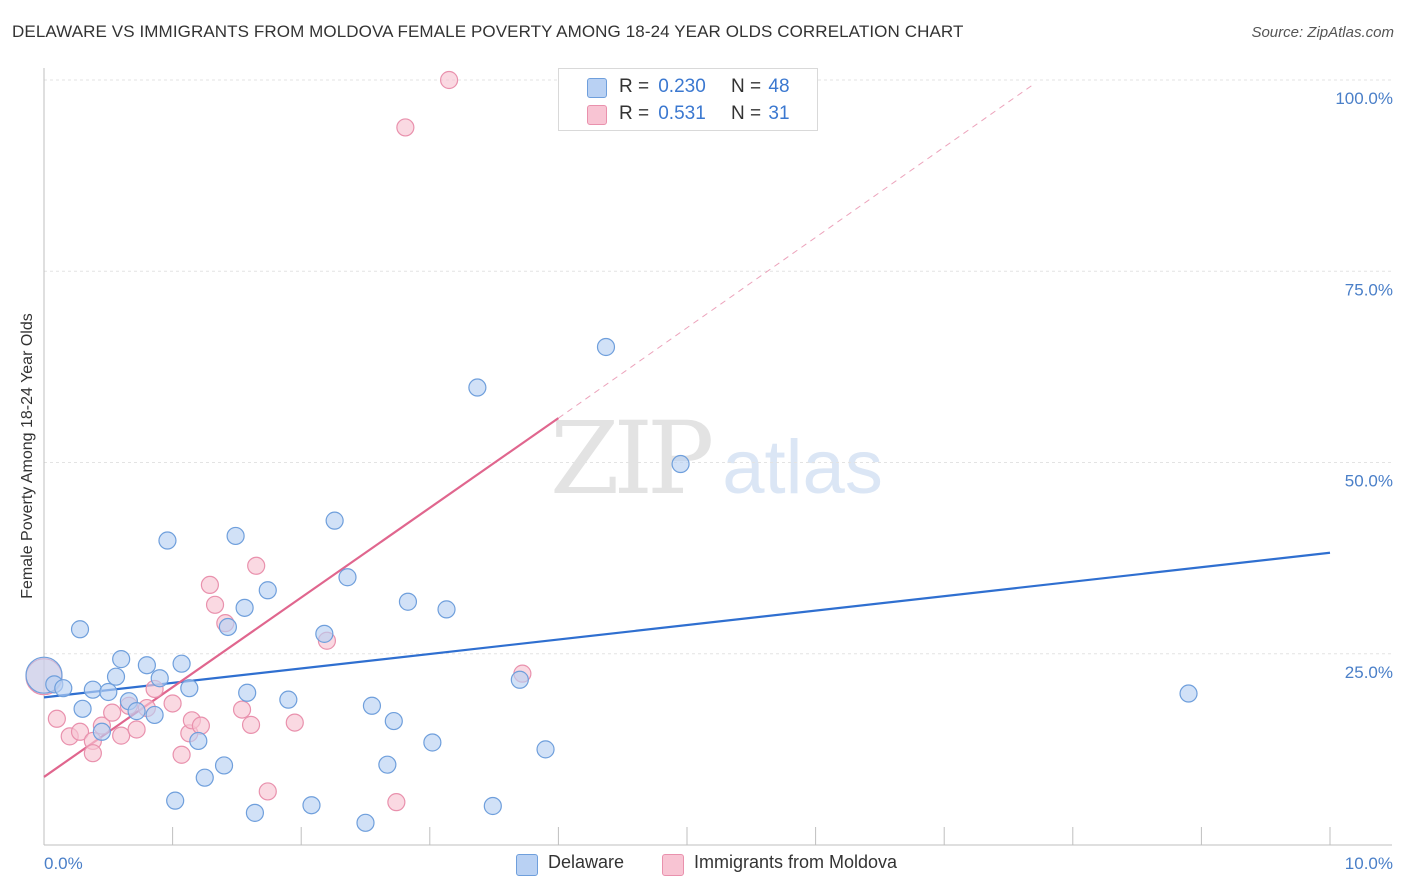  What do you see at coordinates (1322, 32) in the screenshot?
I see `source-label: Source: ZipAtlas.com` at bounding box center [1322, 32].